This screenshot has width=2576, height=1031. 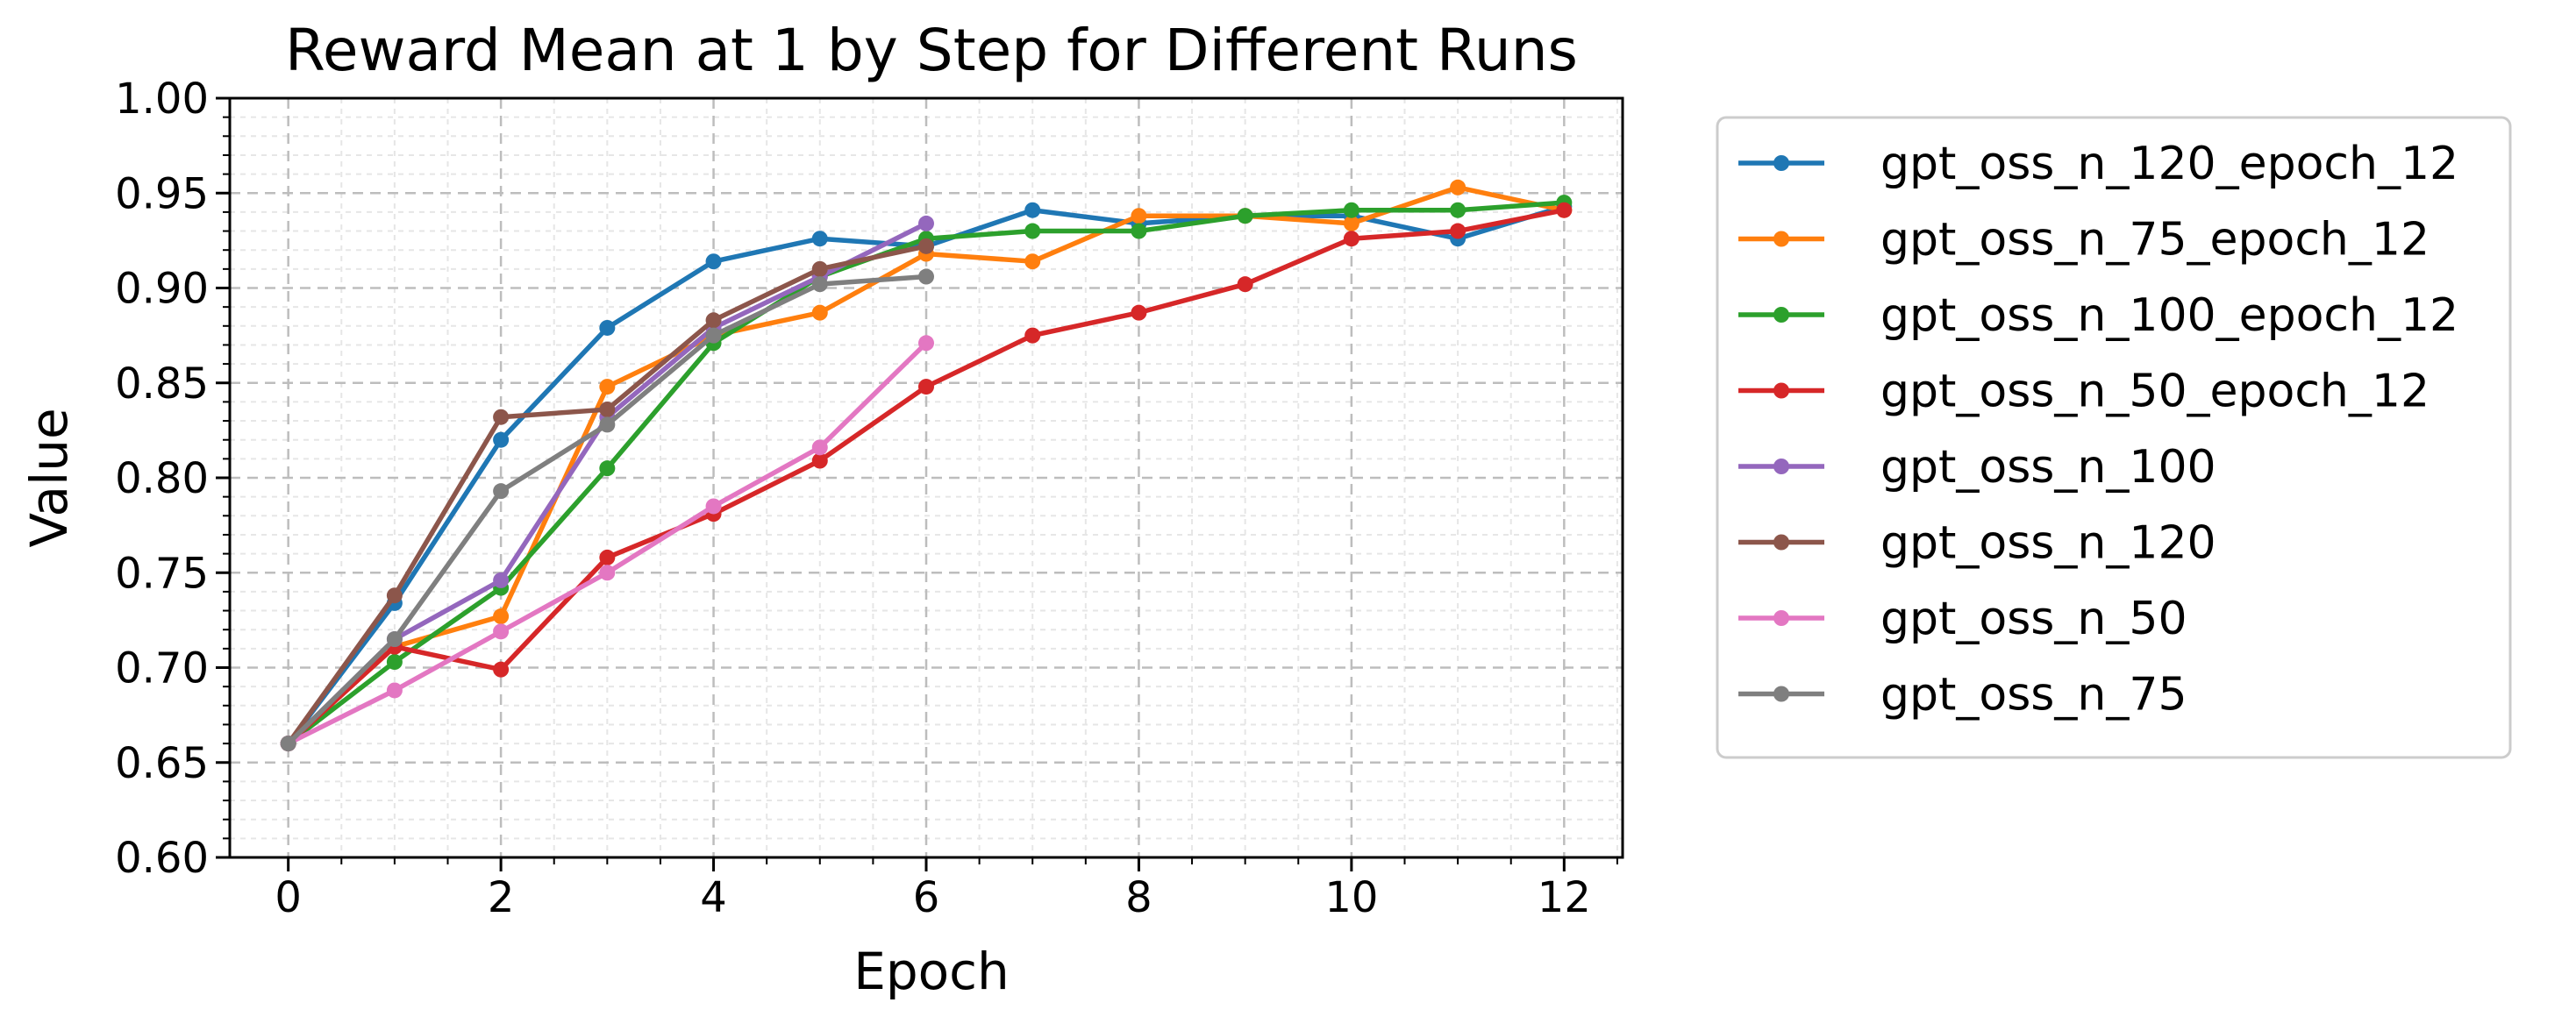 What do you see at coordinates (502, 897) in the screenshot?
I see `x-tick-label: 2` at bounding box center [502, 897].